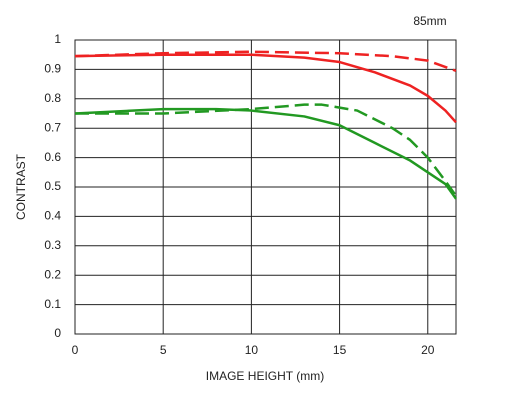 The height and width of the screenshot is (415, 519). I want to click on x-axis-title: IMAGE HEIGHT (mm), so click(265, 376).